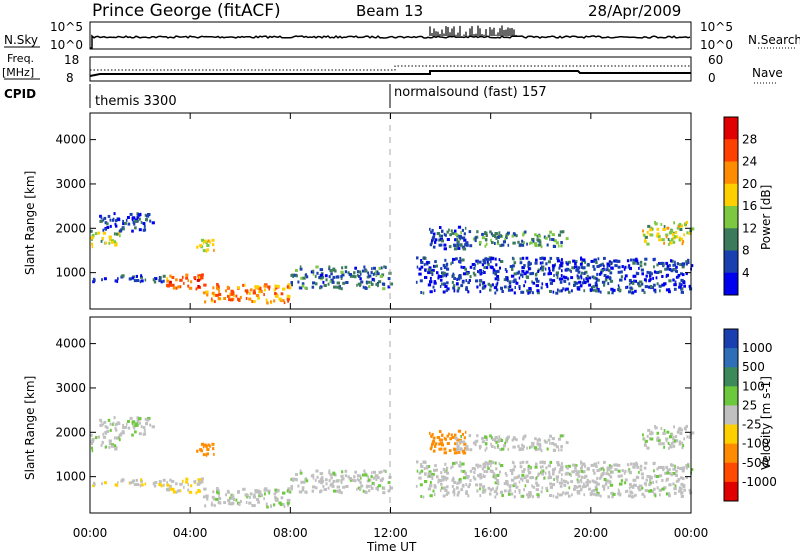 The width and height of the screenshot is (800, 554). What do you see at coordinates (746, 273) in the screenshot?
I see `colorbar-tick-label: 4` at bounding box center [746, 273].